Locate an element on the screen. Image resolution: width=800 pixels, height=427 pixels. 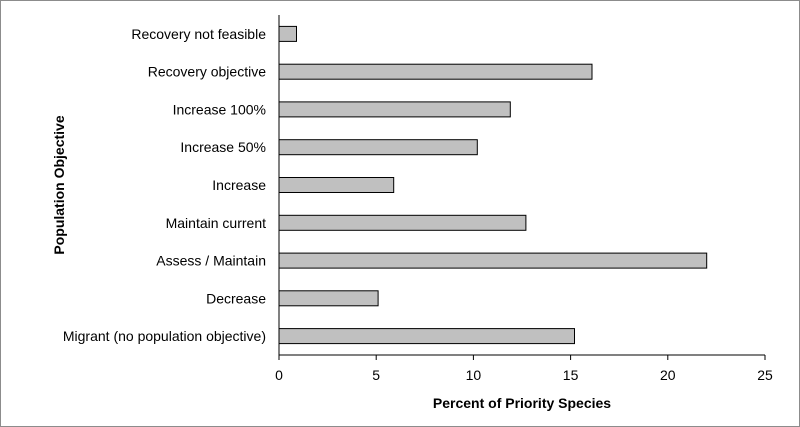
x-tick-labels: 0 5 10 15 20 25 is located at coordinates (524, 375).